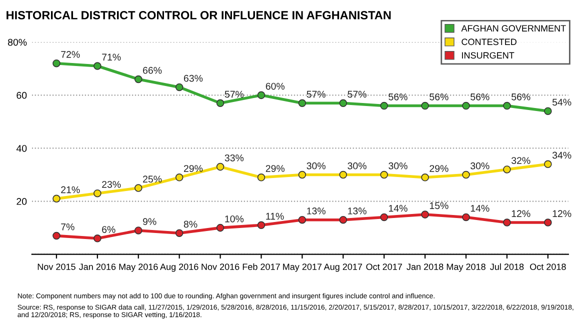 This screenshot has width=580, height=324. I want to click on data-label: 54%, so click(562, 102).